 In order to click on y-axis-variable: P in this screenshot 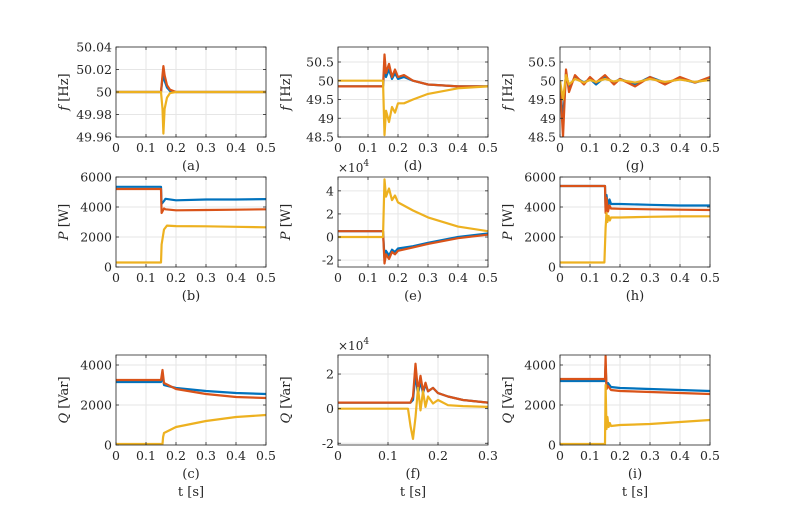, I will do `click(508, 236)`.